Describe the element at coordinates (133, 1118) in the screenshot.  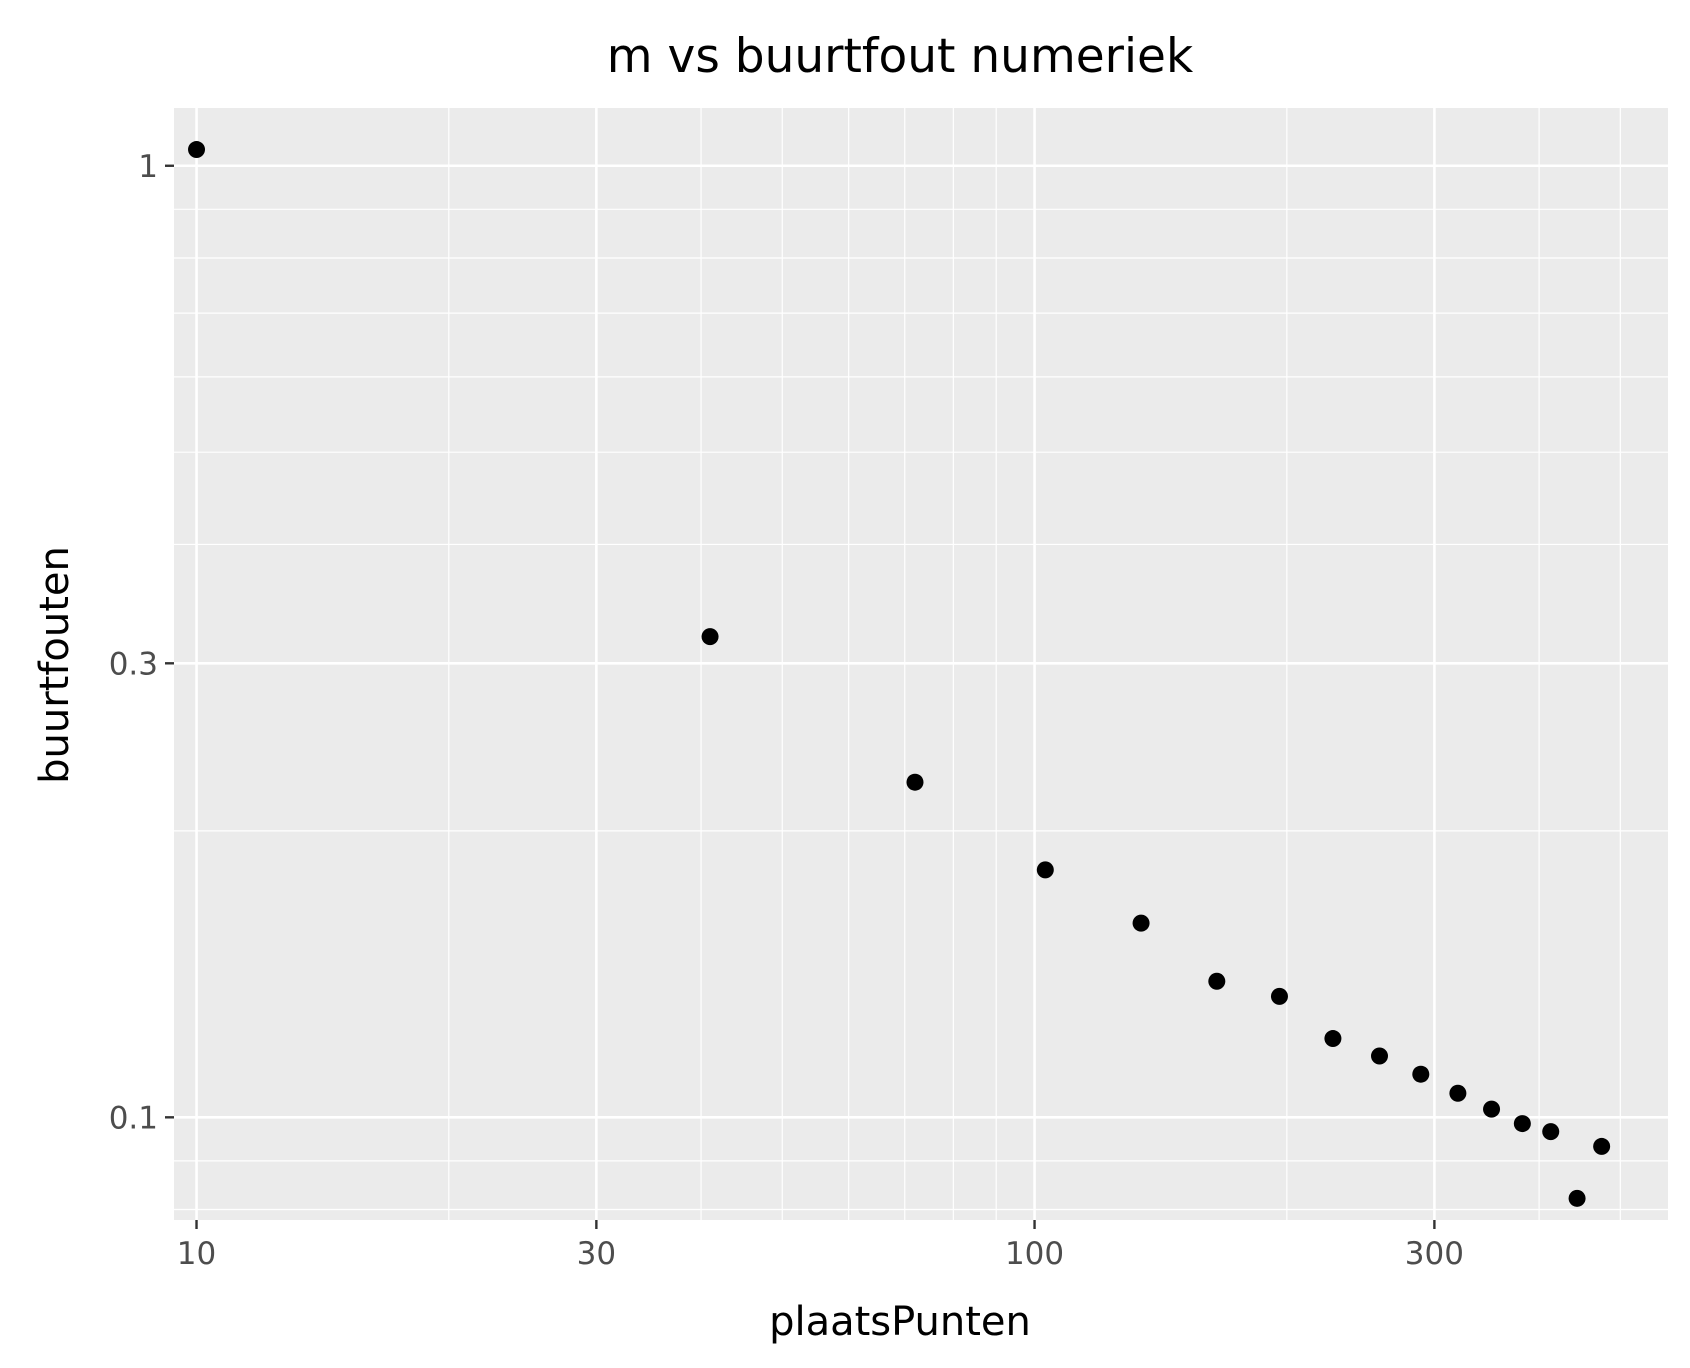
I see `y-tick-label: 0.1` at that location.